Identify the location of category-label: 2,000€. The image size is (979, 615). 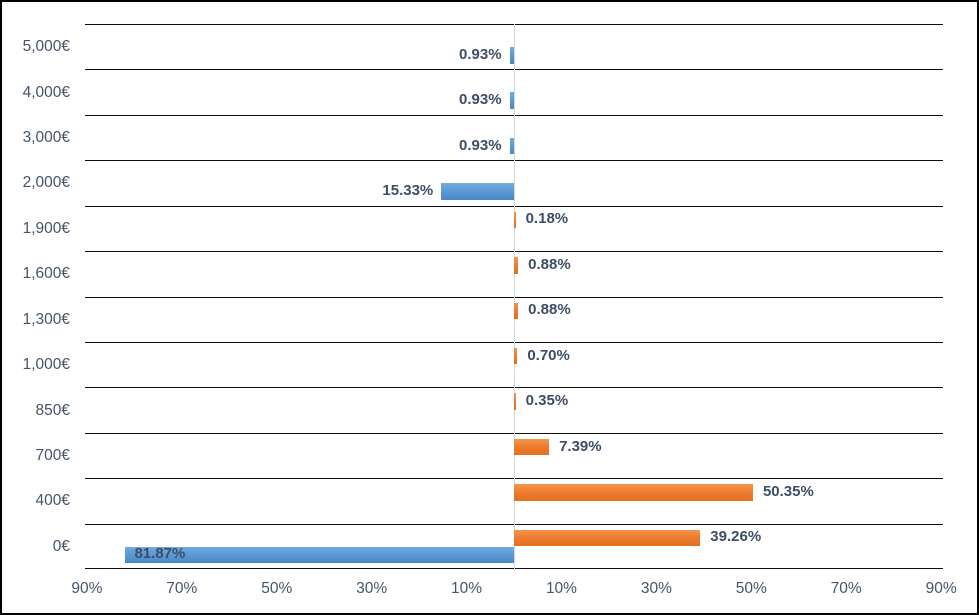
(46, 183).